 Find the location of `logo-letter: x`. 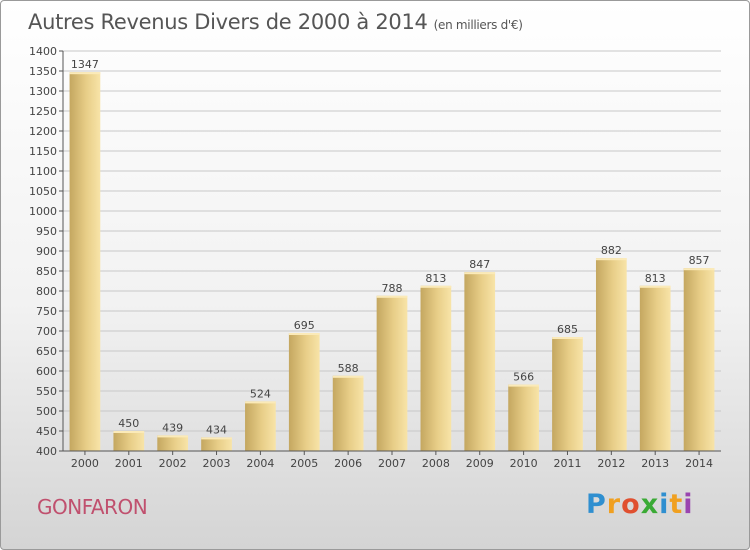

logo-letter: x is located at coordinates (650, 504).